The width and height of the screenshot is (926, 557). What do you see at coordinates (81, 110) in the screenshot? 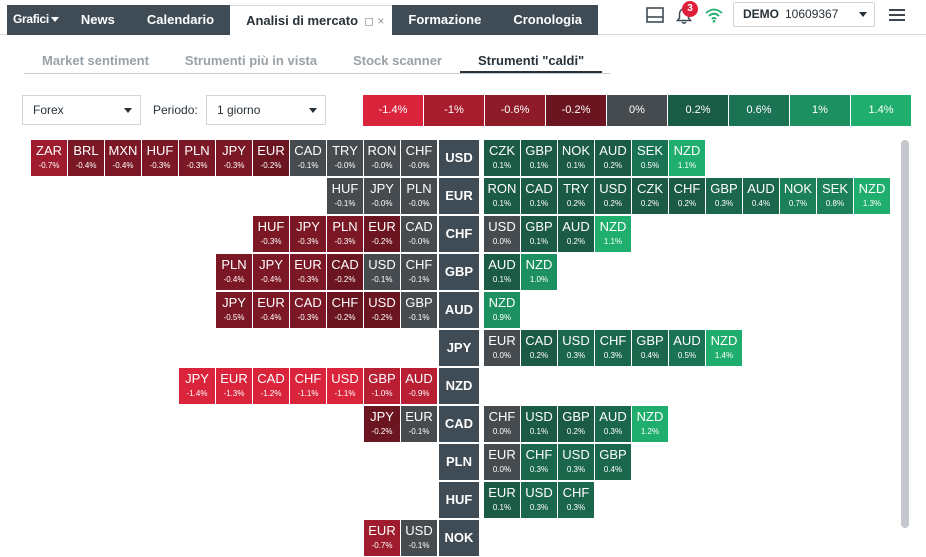
I see `market-select: Forex` at bounding box center [81, 110].